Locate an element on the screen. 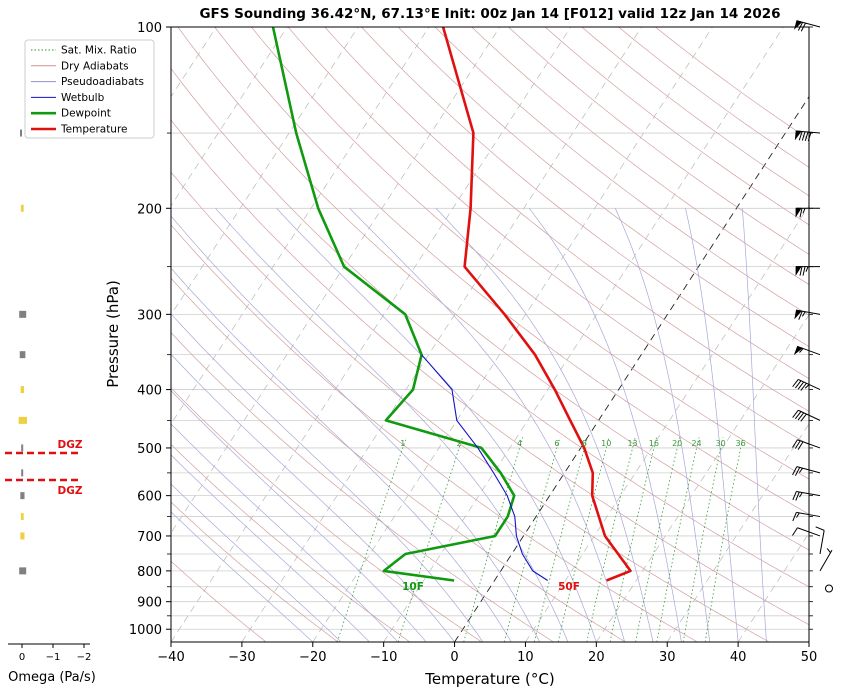 The width and height of the screenshot is (853, 693). mixing-ratio-label: 8 is located at coordinates (584, 443).